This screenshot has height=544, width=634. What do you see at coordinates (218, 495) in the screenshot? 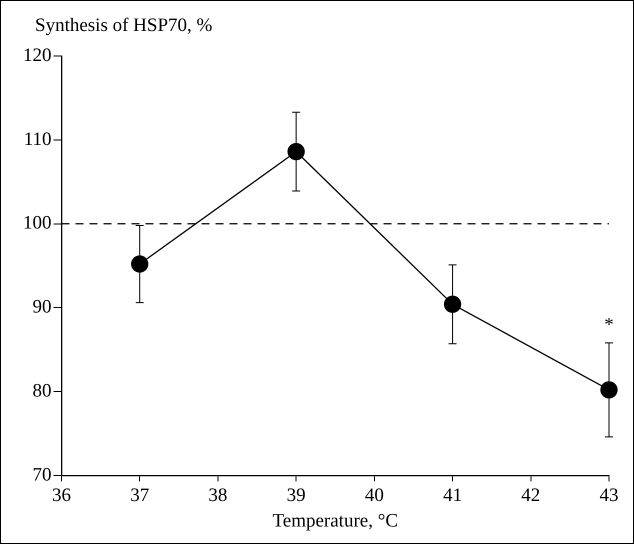
I see `x-tick-label: 38` at bounding box center [218, 495].